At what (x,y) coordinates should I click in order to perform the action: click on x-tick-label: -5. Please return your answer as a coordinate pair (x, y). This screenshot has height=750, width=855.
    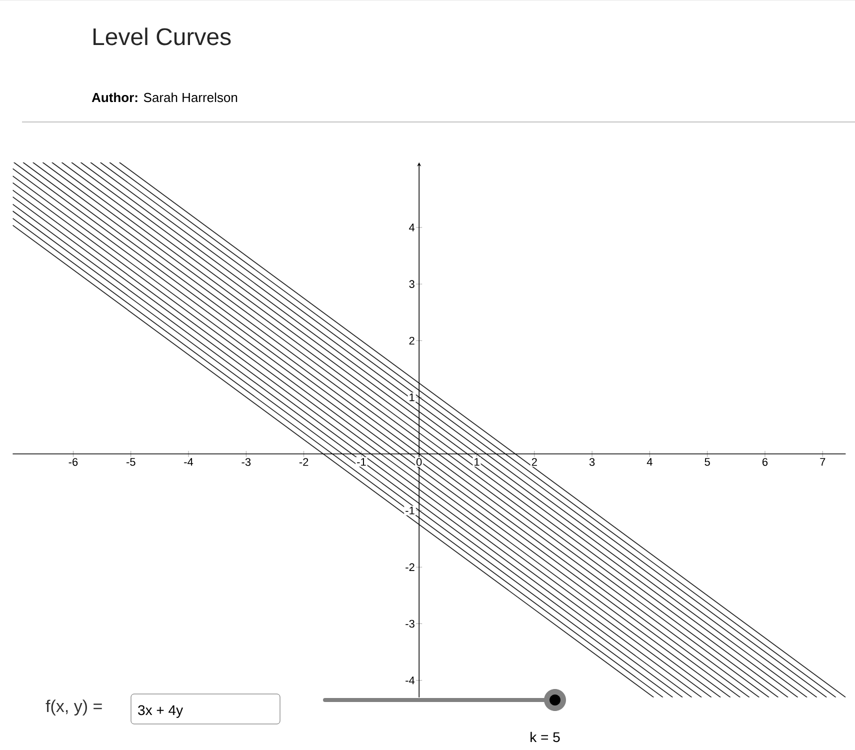
    Looking at the image, I should click on (131, 462).